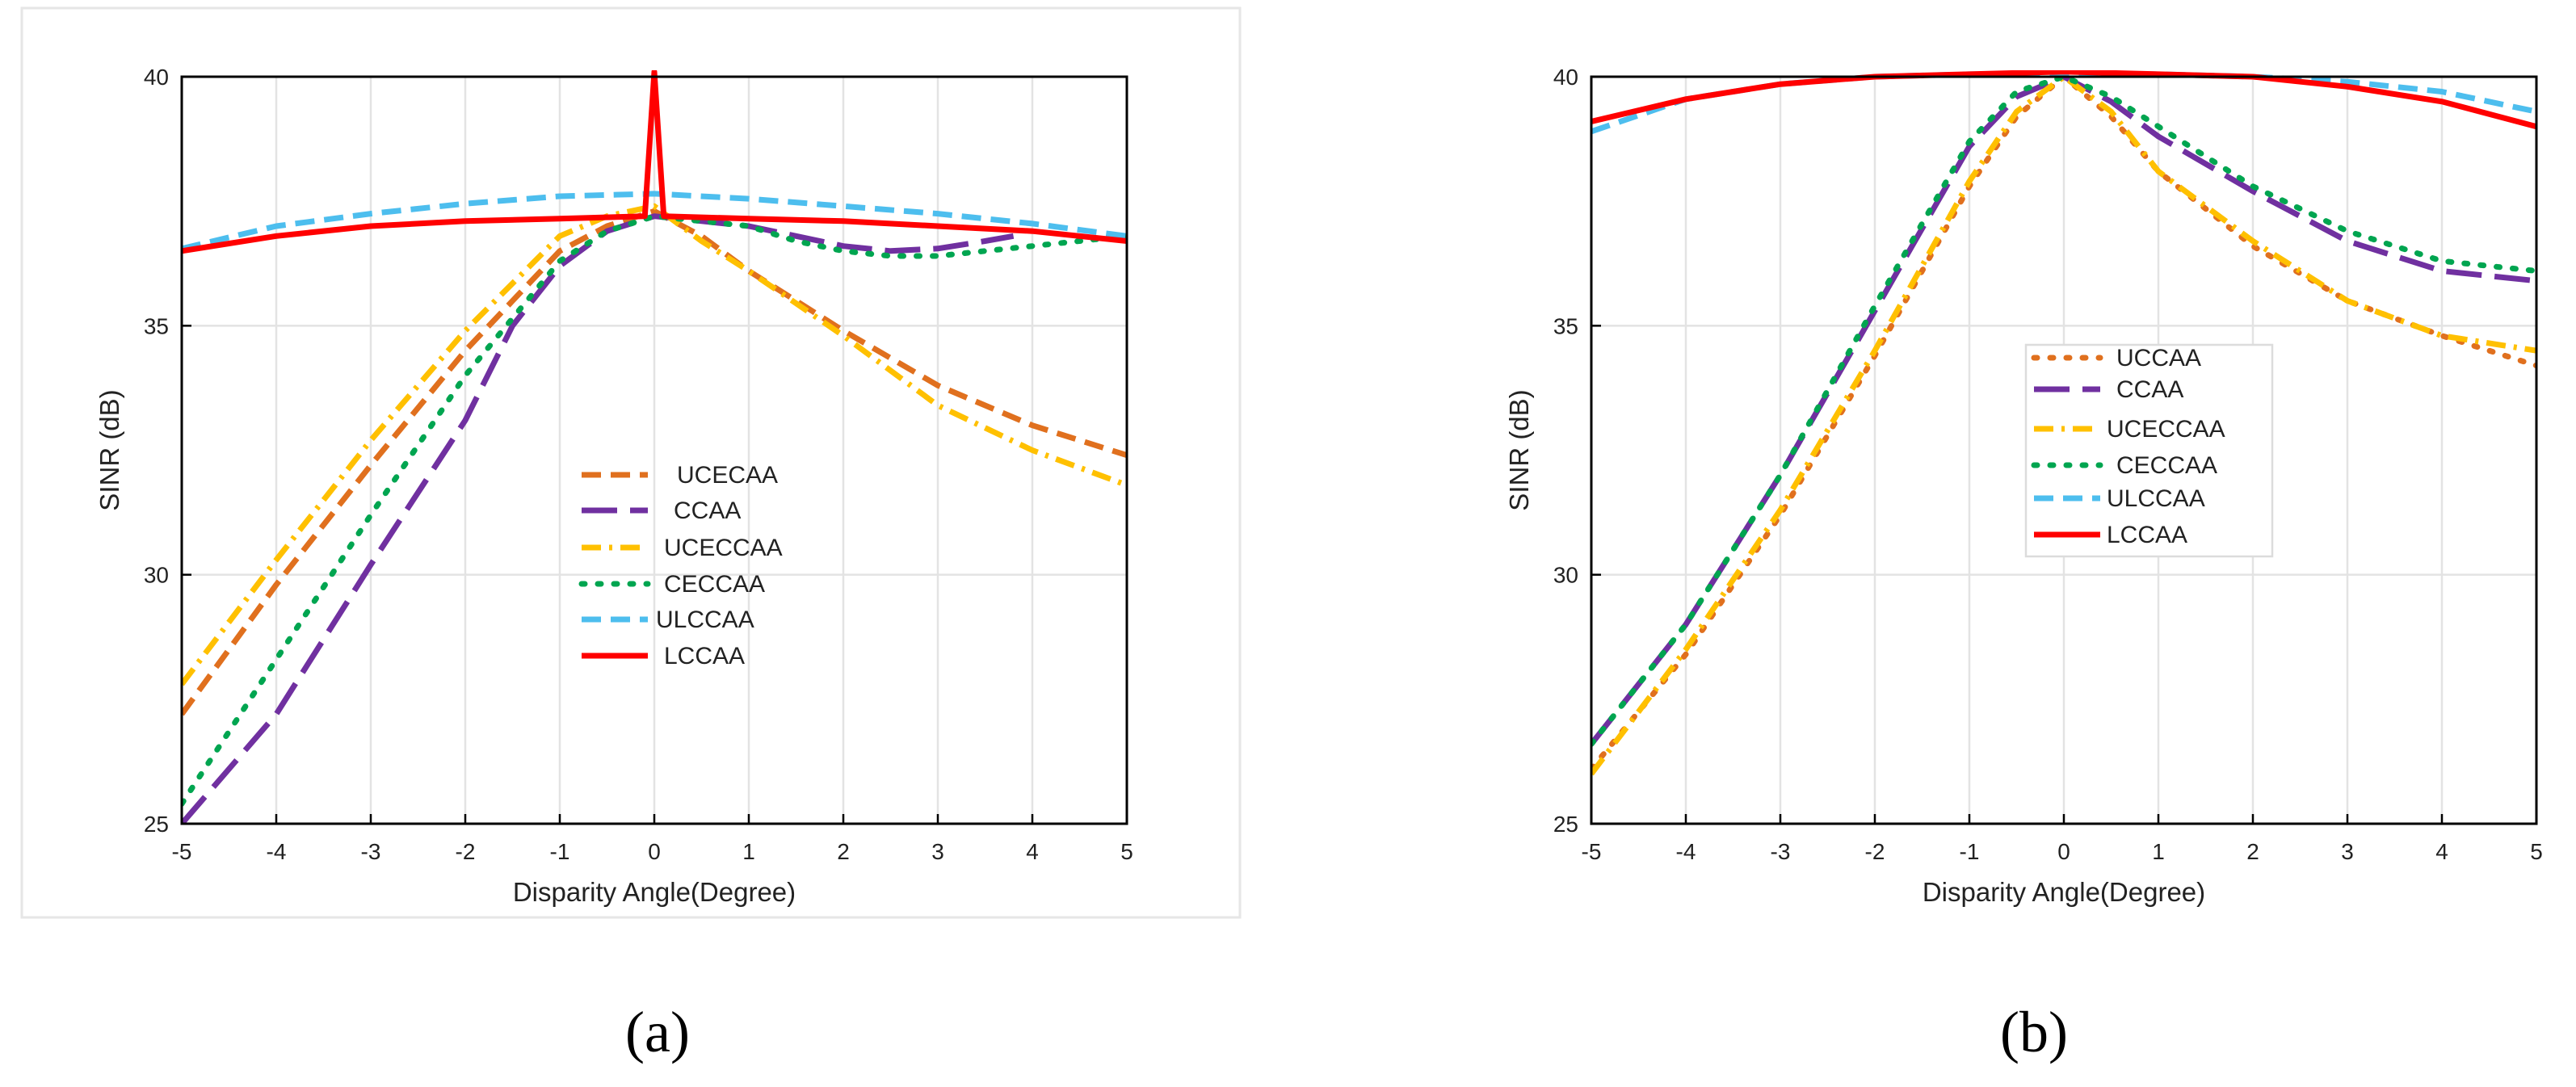 This screenshot has height=1087, width=2576. I want to click on panel-label-a: (a), so click(657, 1032).